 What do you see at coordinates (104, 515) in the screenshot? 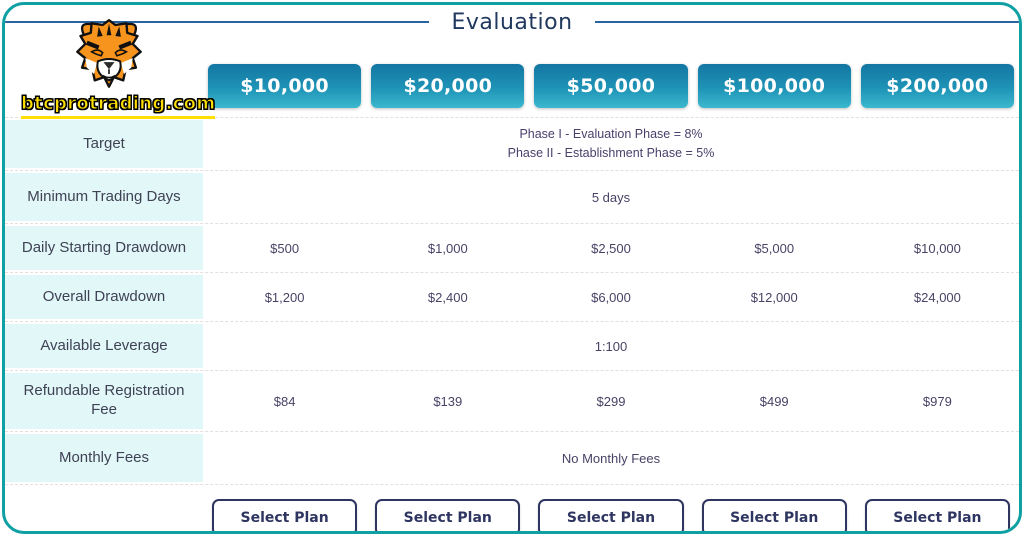
I see `footer-spacer` at bounding box center [104, 515].